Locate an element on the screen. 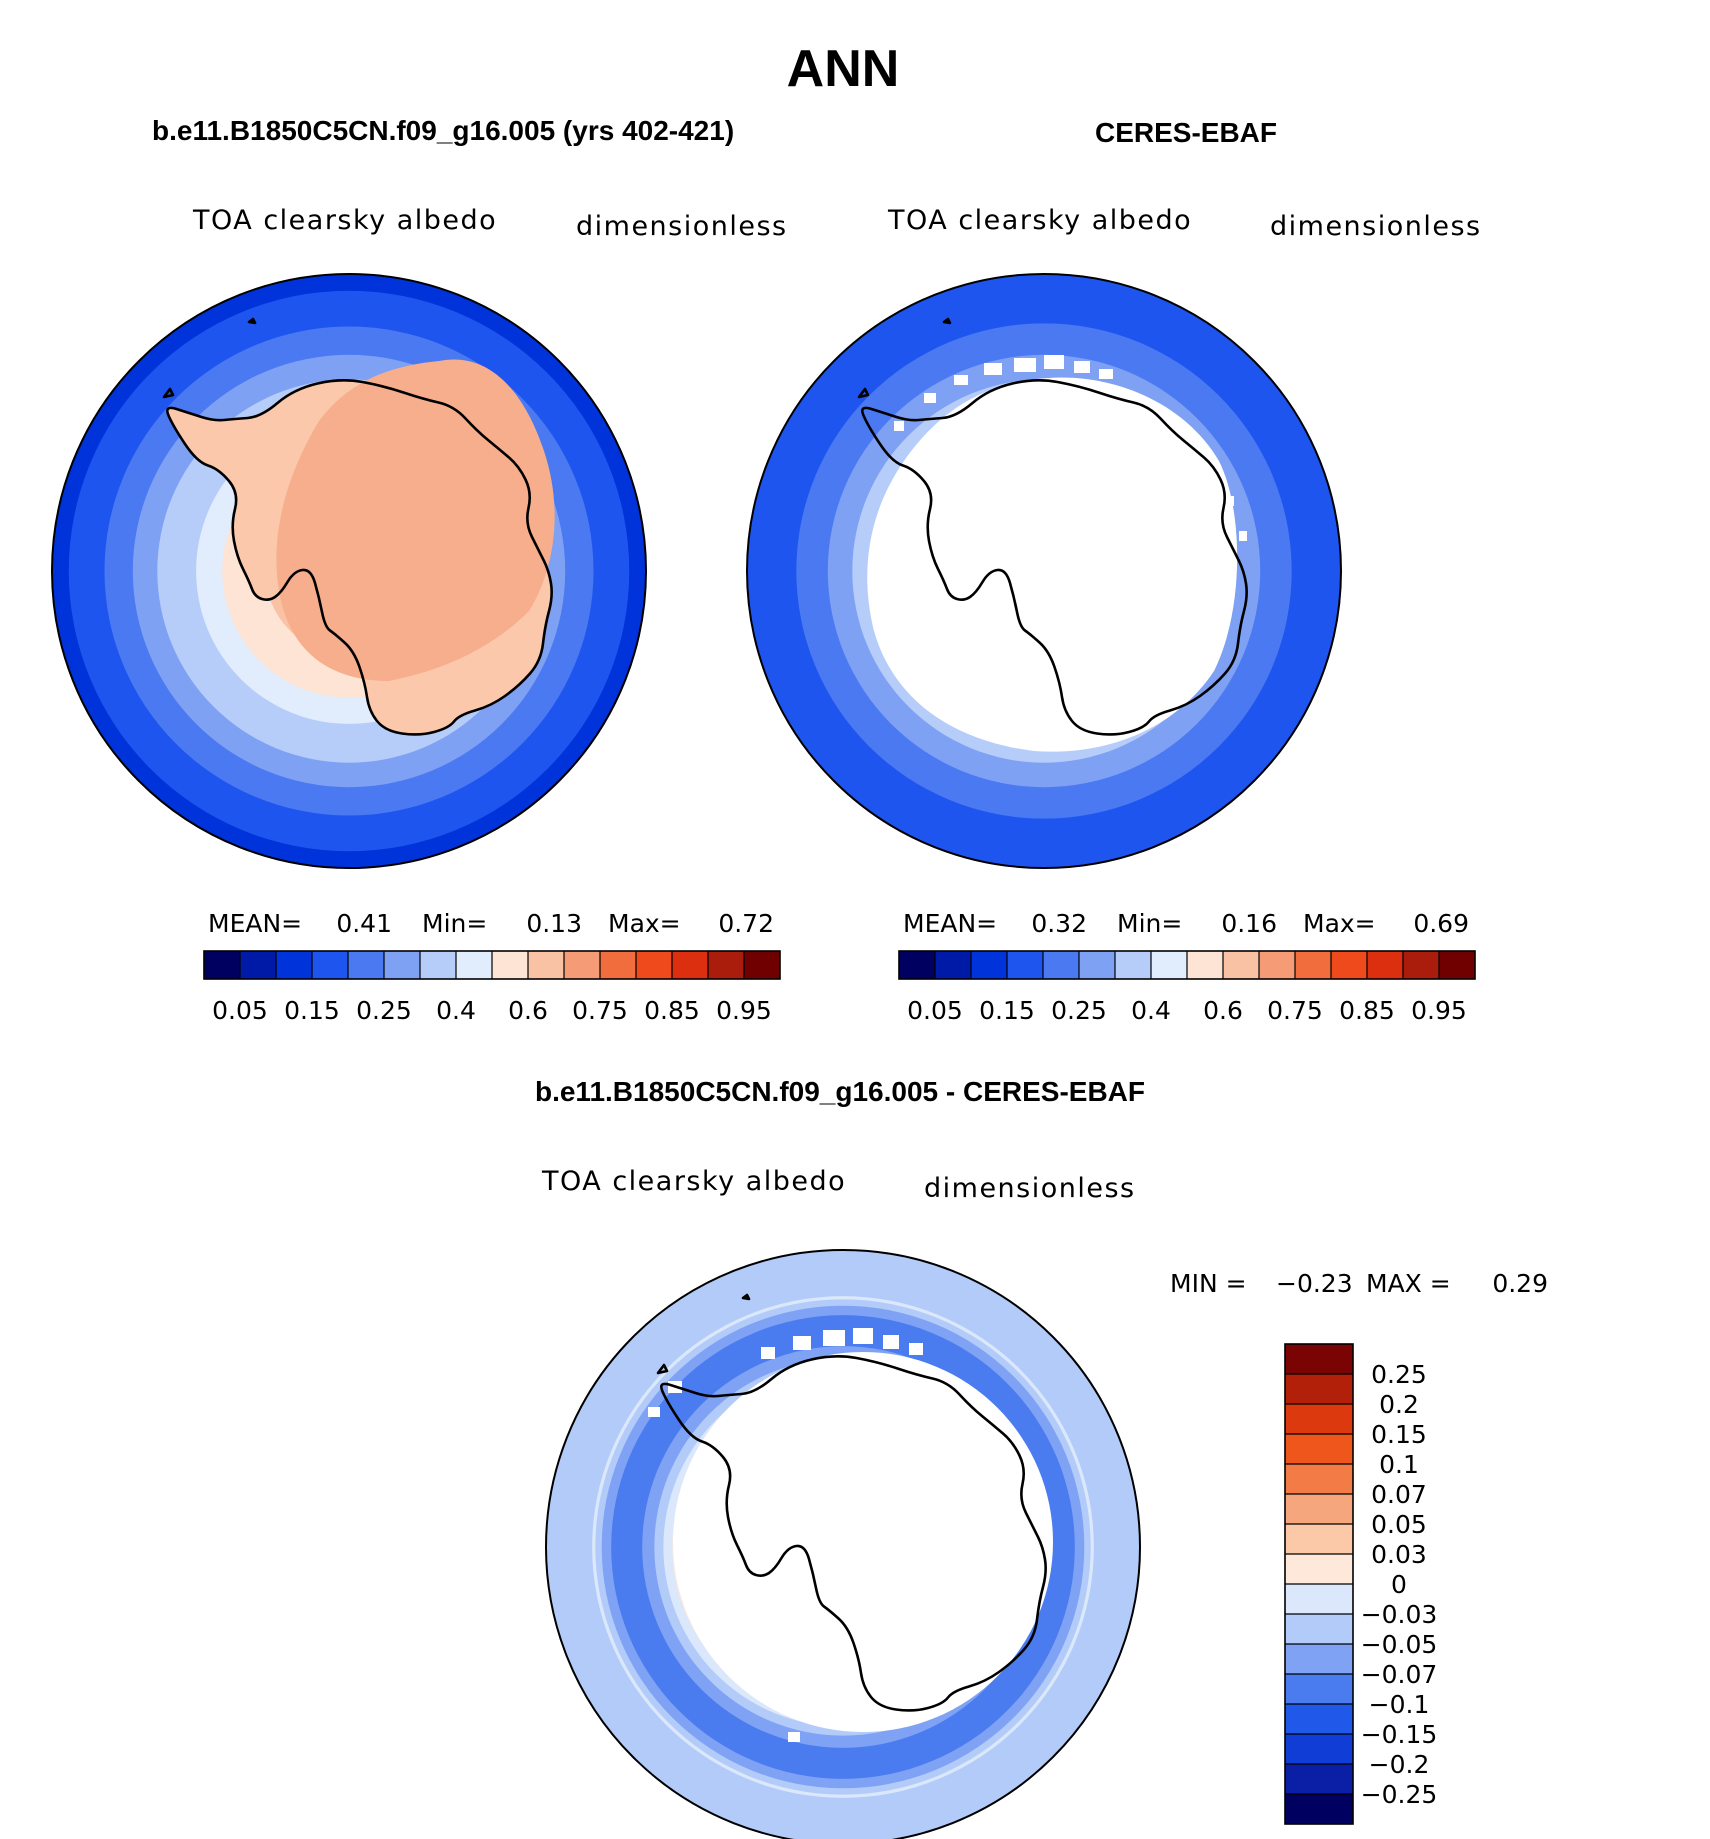 This screenshot has height=1839, width=1710. panel-diff-coastline is located at coordinates (851, 1502).